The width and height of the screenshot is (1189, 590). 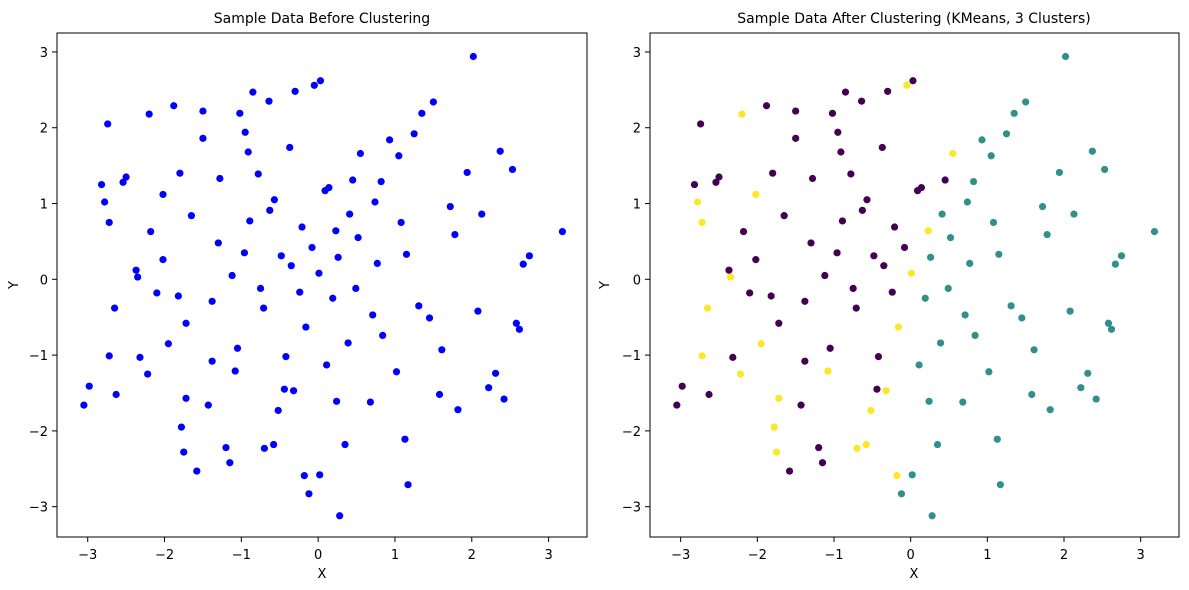 I want to click on x-tick-label: 1, so click(x=987, y=555).